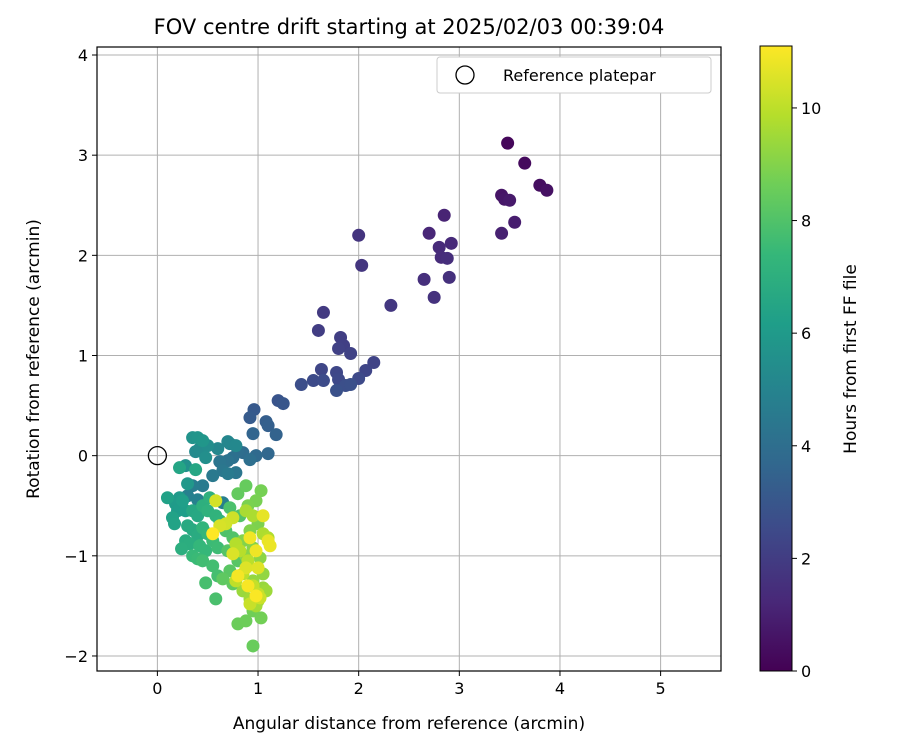  I want to click on x-tick-label: 3, so click(459, 688).